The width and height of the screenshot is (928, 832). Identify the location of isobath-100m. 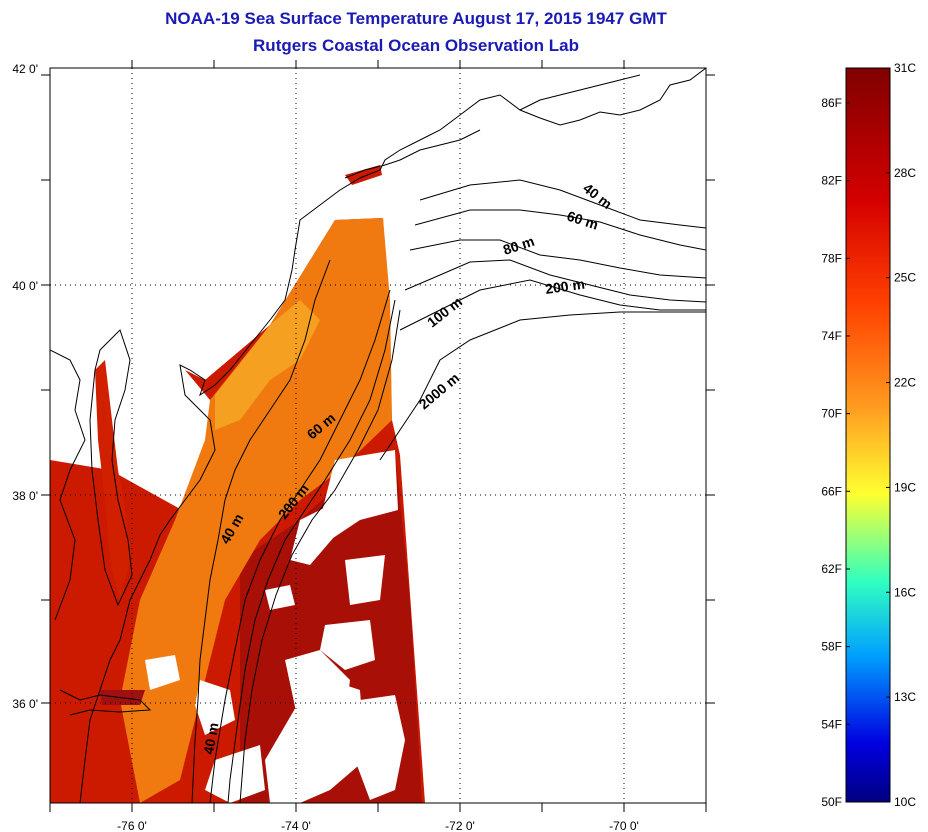
(555, 281).